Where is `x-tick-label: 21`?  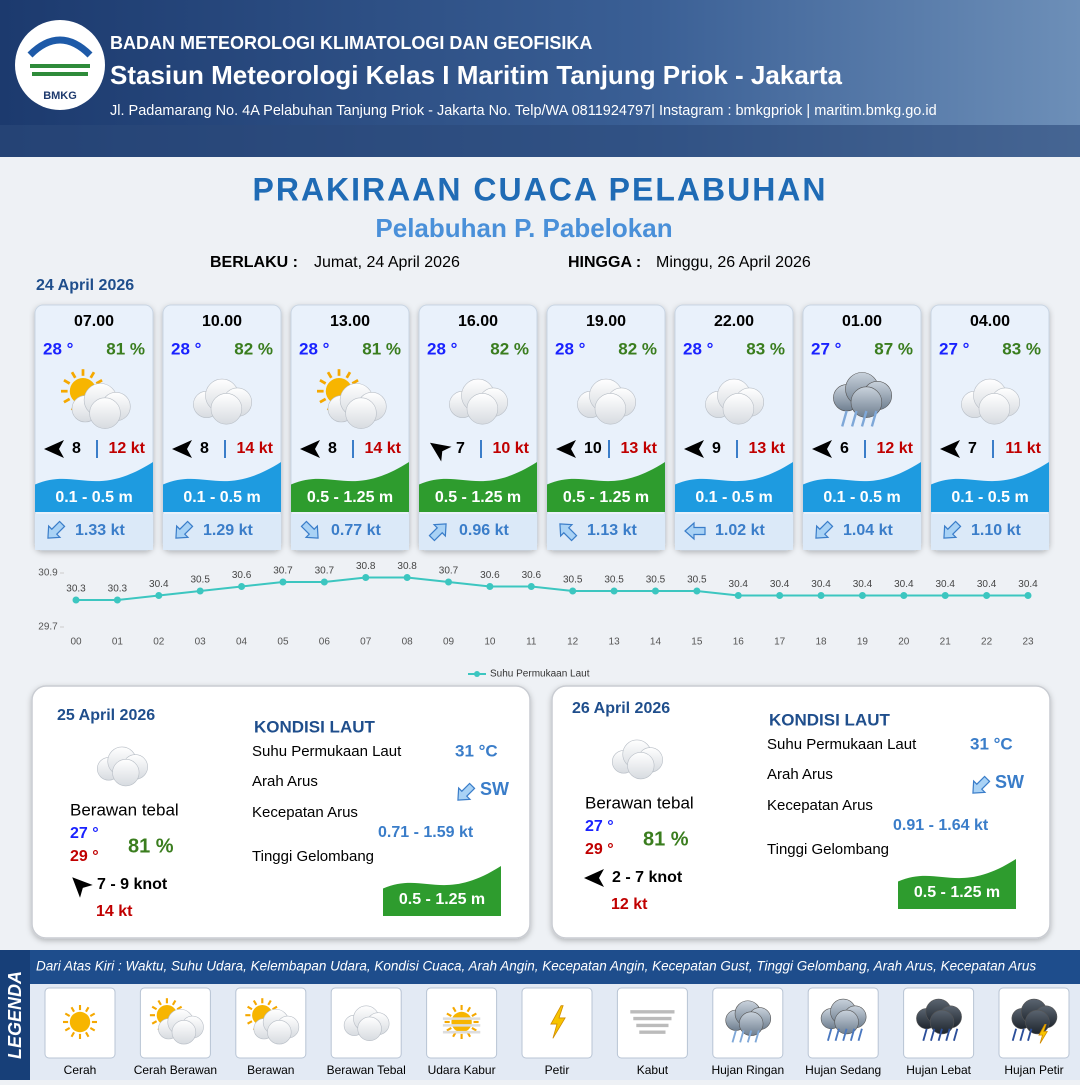 x-tick-label: 21 is located at coordinates (946, 642).